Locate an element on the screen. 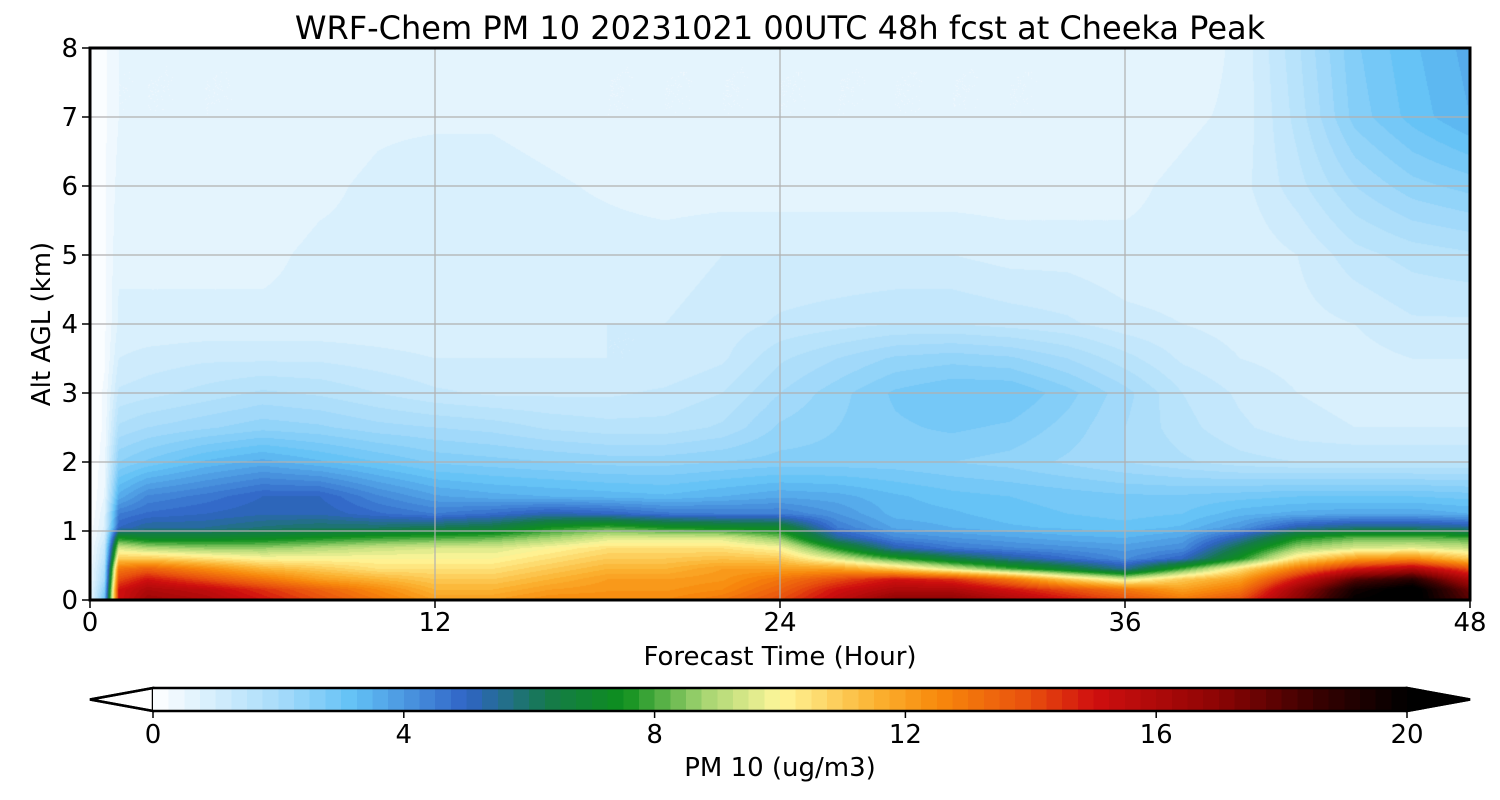 Image resolution: width=1500 pixels, height=800 pixels. colorbar-label: PM 10 (ug/m3) is located at coordinates (780, 768).